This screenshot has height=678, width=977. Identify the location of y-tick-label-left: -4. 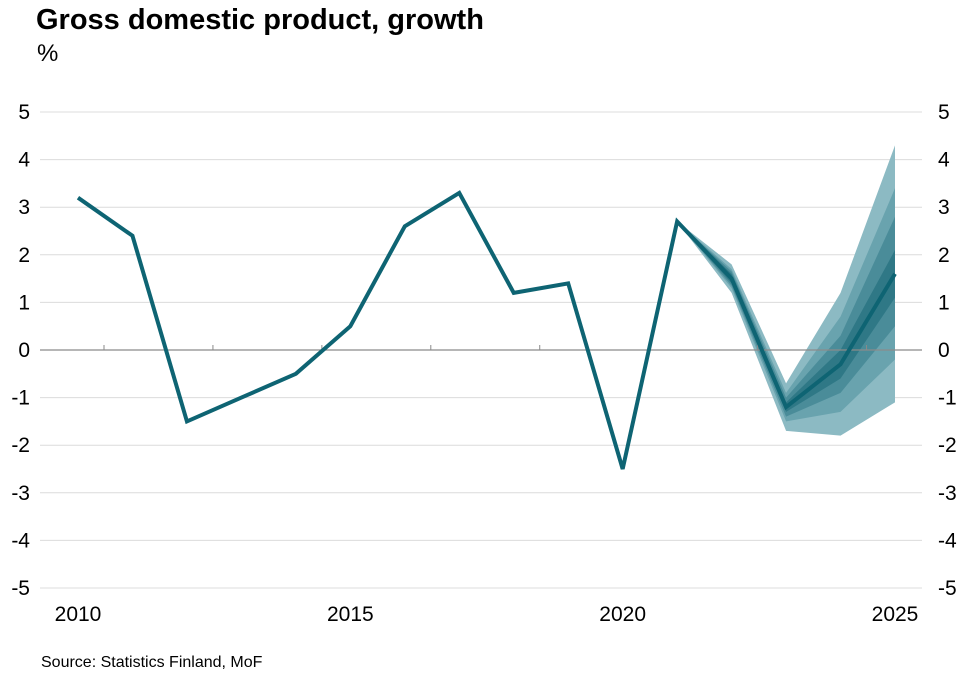
(20, 540).